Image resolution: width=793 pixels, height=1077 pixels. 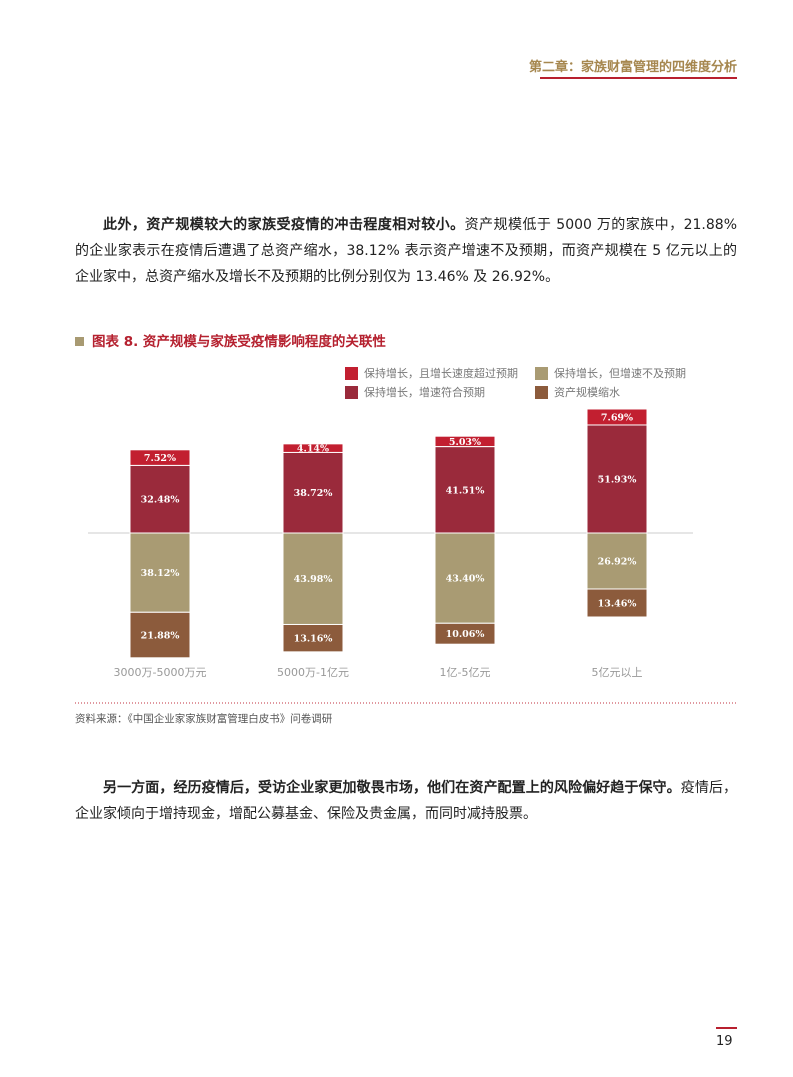 I want to click on value-label: 43.98%, so click(x=313, y=579).